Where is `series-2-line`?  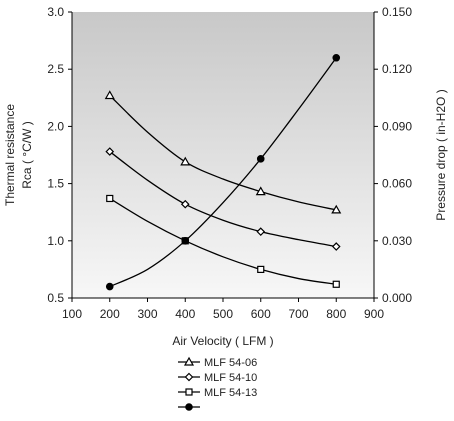 series-2-line is located at coordinates (223, 199).